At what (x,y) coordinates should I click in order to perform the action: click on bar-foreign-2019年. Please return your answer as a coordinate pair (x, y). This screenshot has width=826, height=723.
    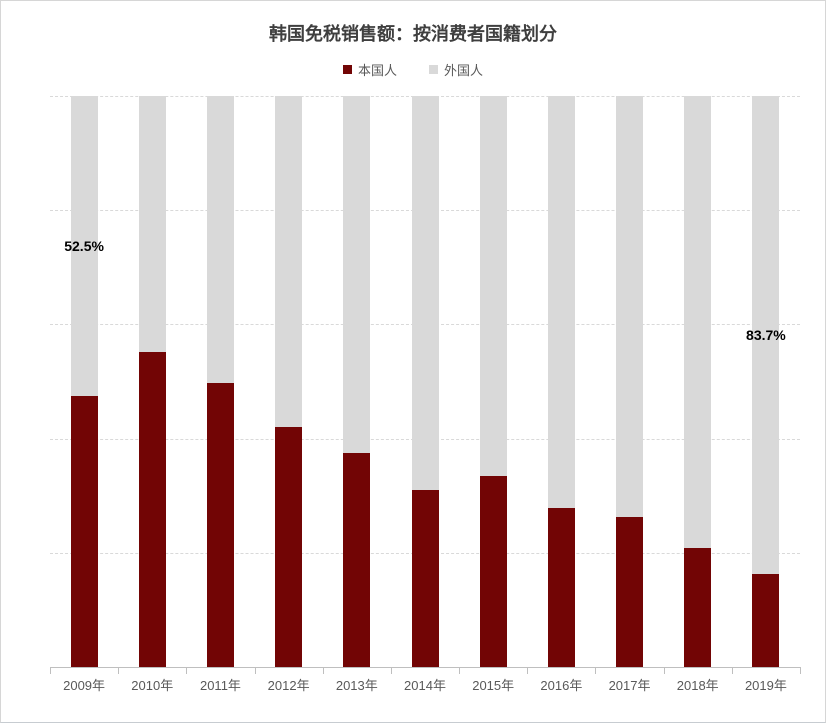
    Looking at the image, I should click on (766, 335).